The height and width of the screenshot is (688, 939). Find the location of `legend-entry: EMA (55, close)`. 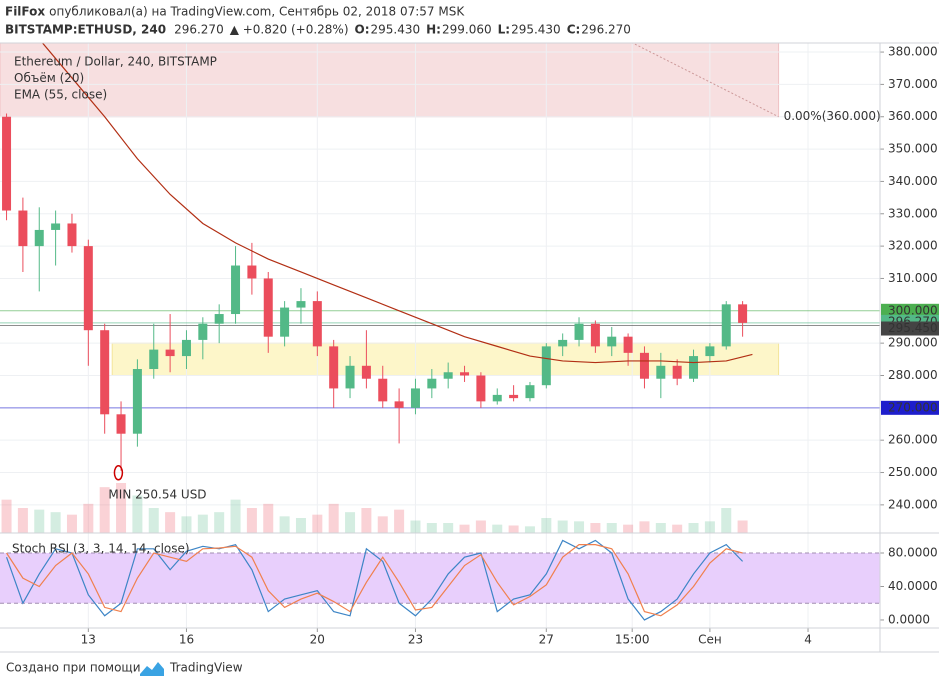

legend-entry: EMA (55, close) is located at coordinates (60, 95).